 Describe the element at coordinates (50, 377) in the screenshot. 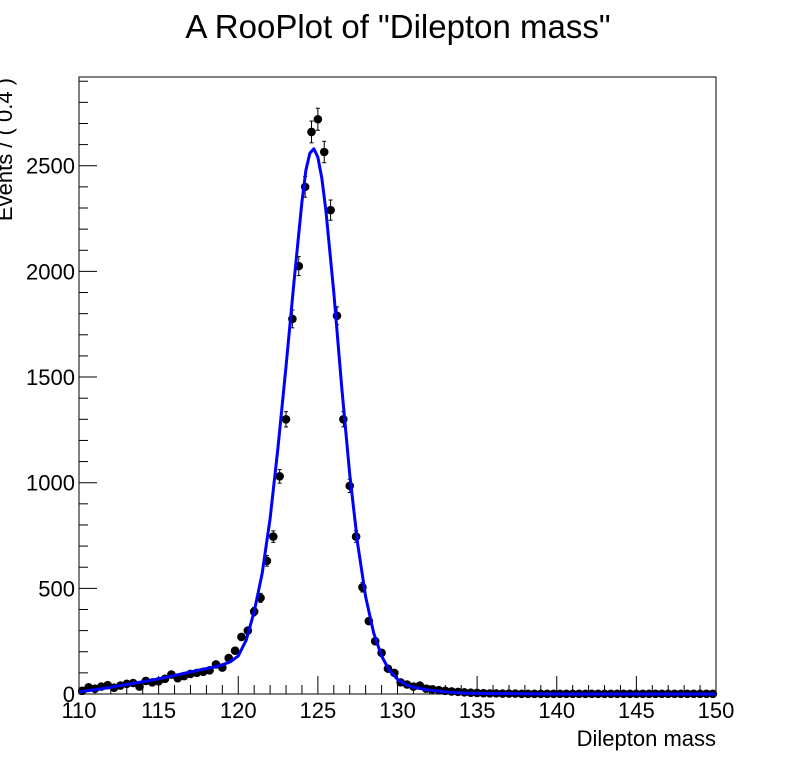

I see `y-tick-label: 1500` at that location.